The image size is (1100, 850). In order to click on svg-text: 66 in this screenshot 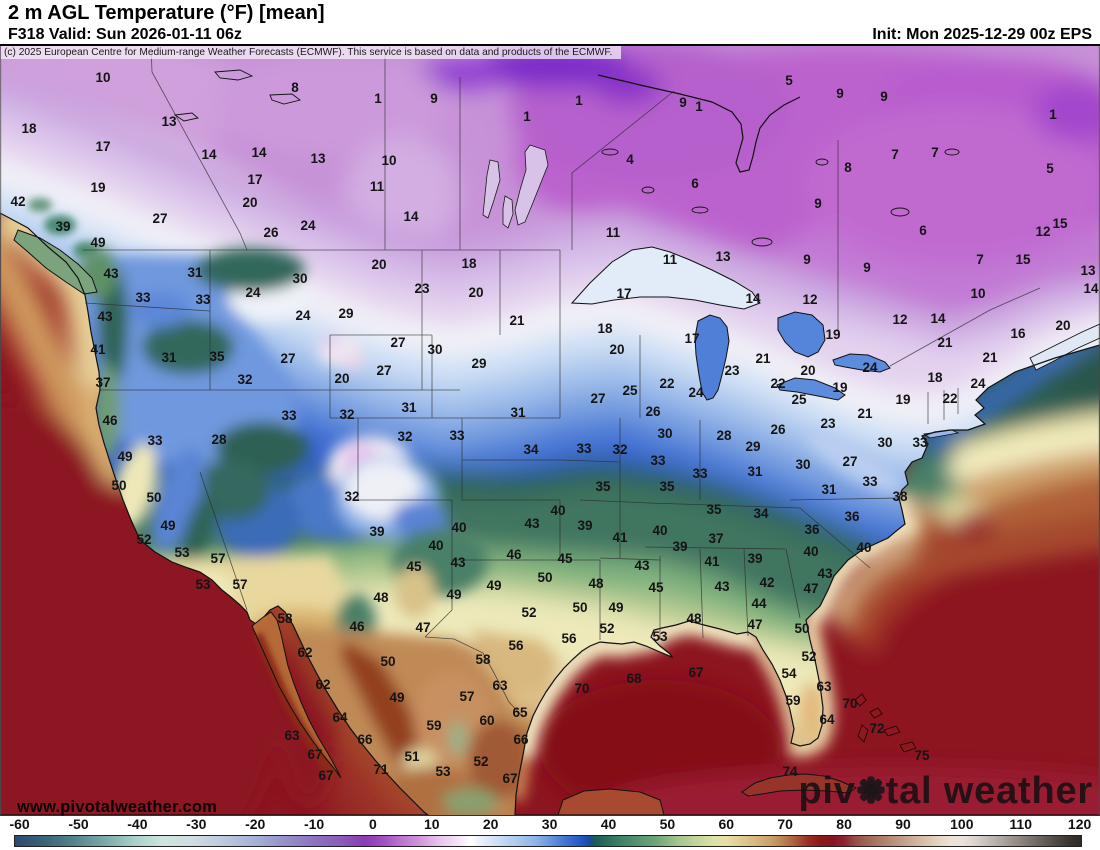, I will do `click(365, 739)`.